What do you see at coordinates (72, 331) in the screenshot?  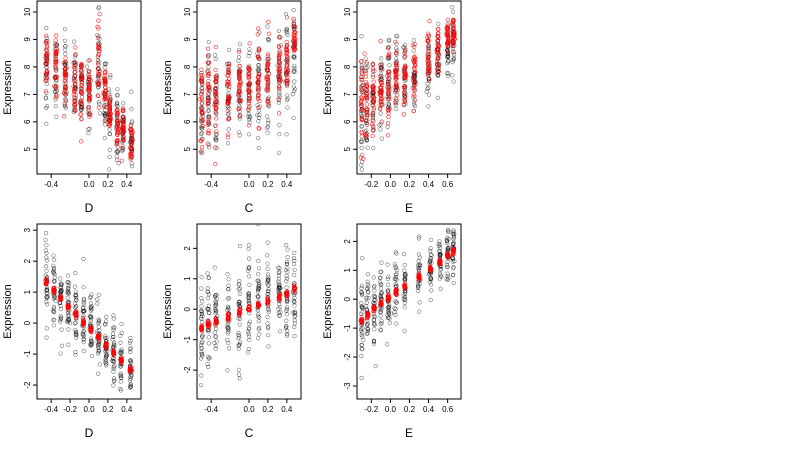 I see `panel-4: -0.4 -0.2 0.0 0.2 0.4 -2 -1 0 1 2 3 D Expression` at bounding box center [72, 331].